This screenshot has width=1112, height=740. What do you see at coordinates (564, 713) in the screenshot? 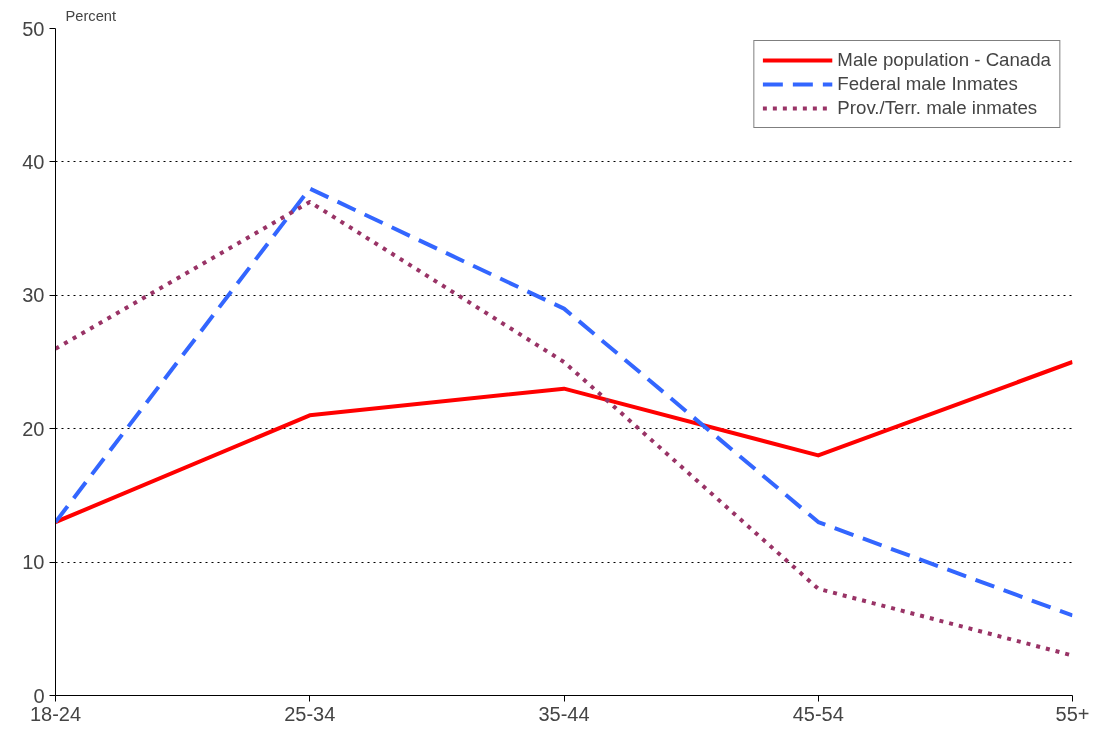
I see `x-tick-label: 35-44` at bounding box center [564, 713].